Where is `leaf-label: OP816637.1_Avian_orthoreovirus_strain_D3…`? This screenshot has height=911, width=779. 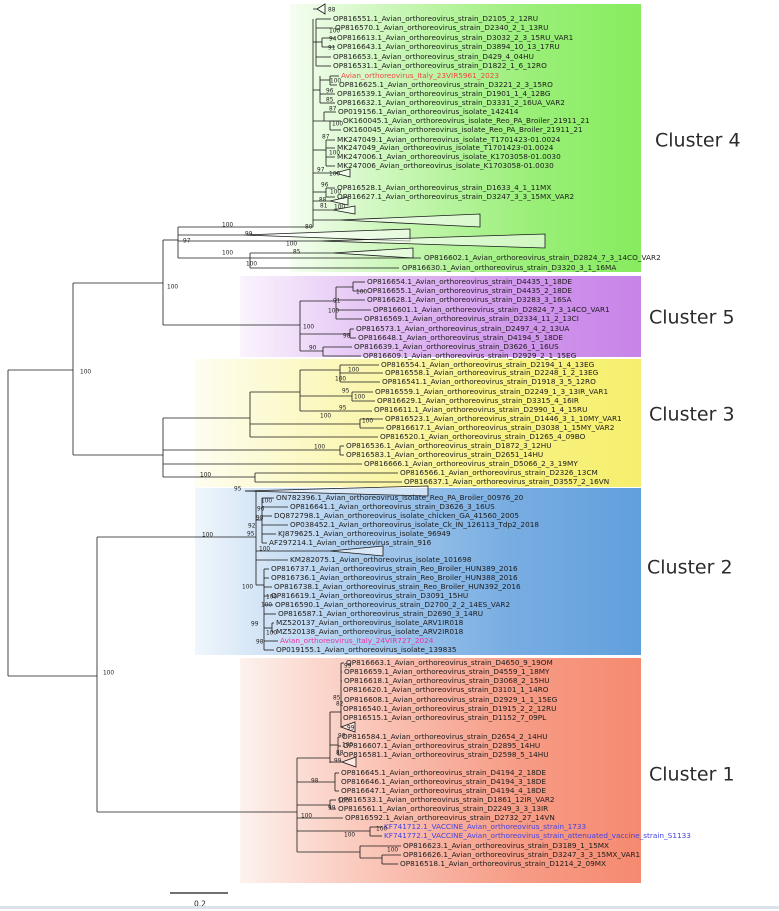
leaf-label: OP816637.1_Avian_orthoreovirus_strain_D3… is located at coordinates (506, 481).